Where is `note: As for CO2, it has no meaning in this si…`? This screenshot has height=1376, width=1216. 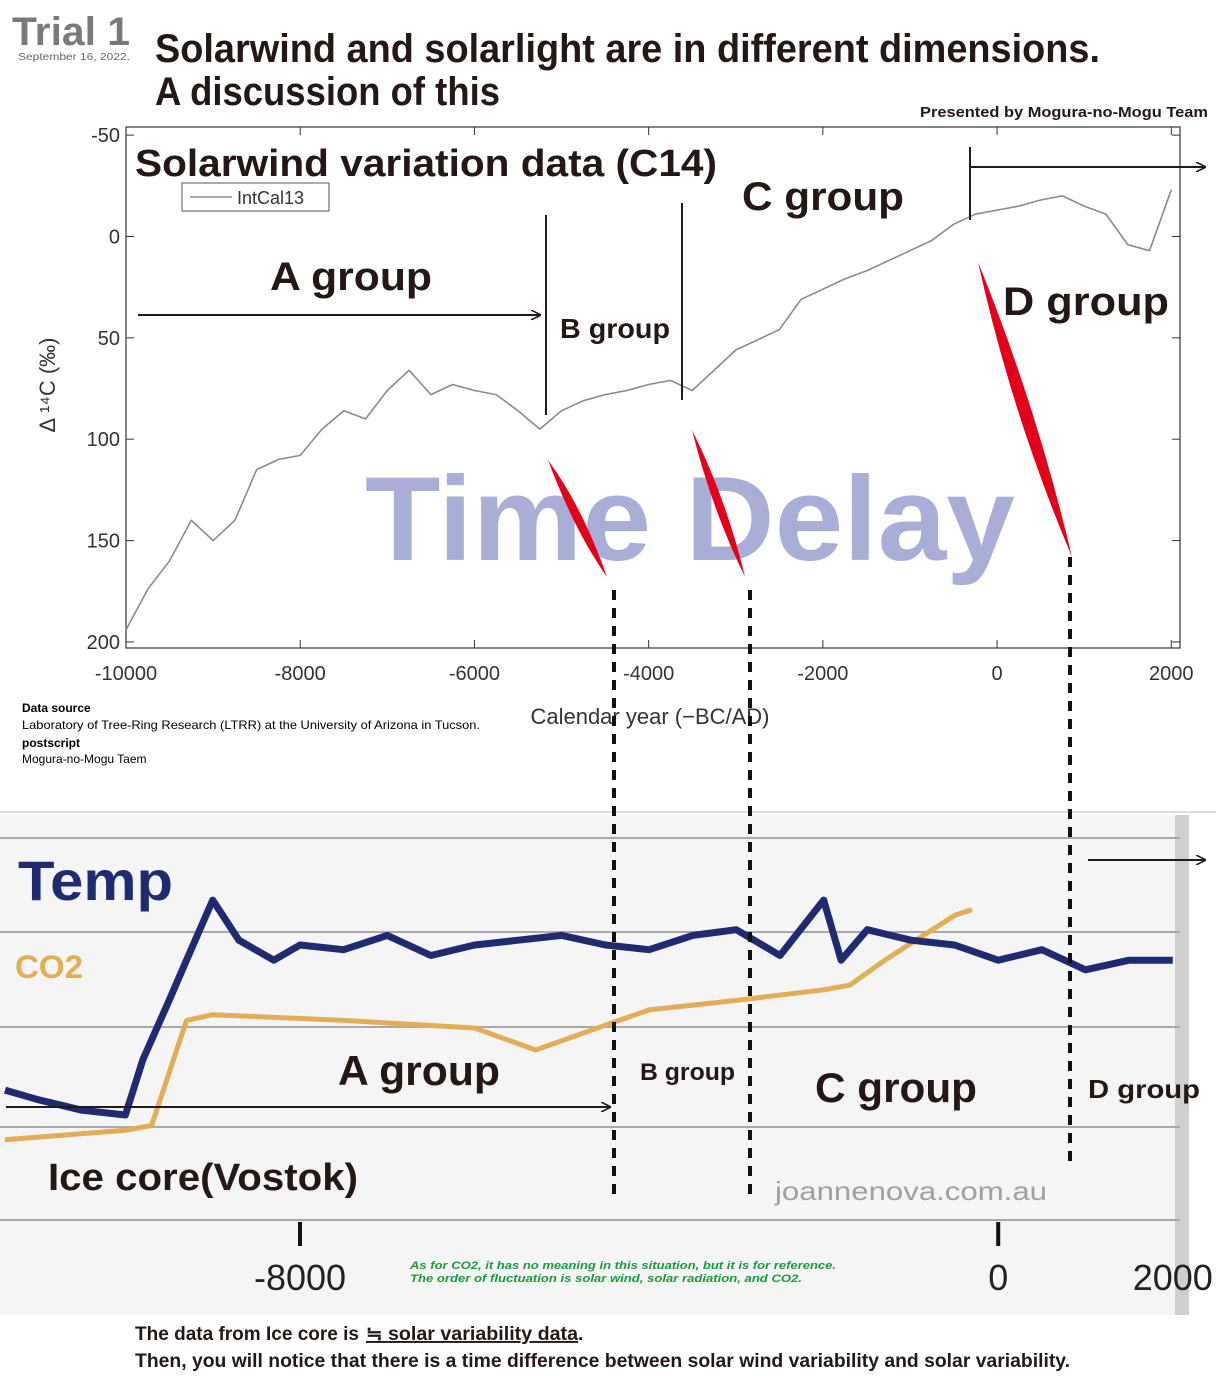 note: As for CO2, it has no meaning in this si… is located at coordinates (622, 1266).